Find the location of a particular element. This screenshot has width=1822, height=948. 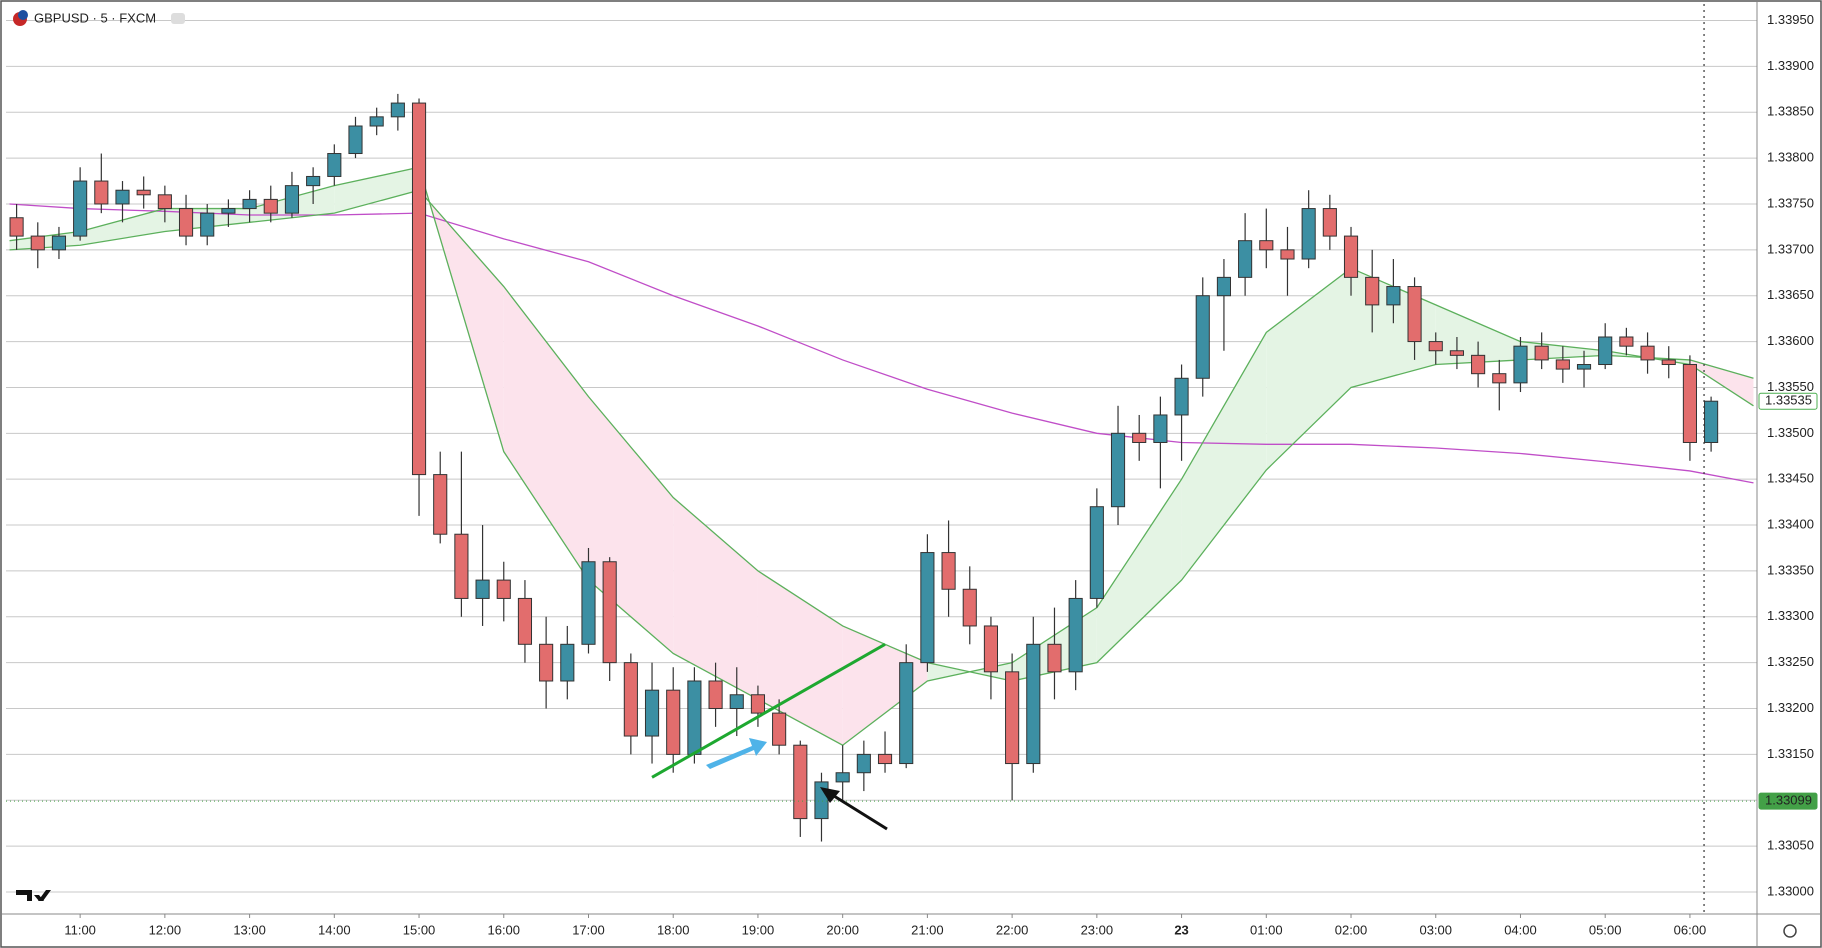

x-tick-label: 21:00 is located at coordinates (927, 929).